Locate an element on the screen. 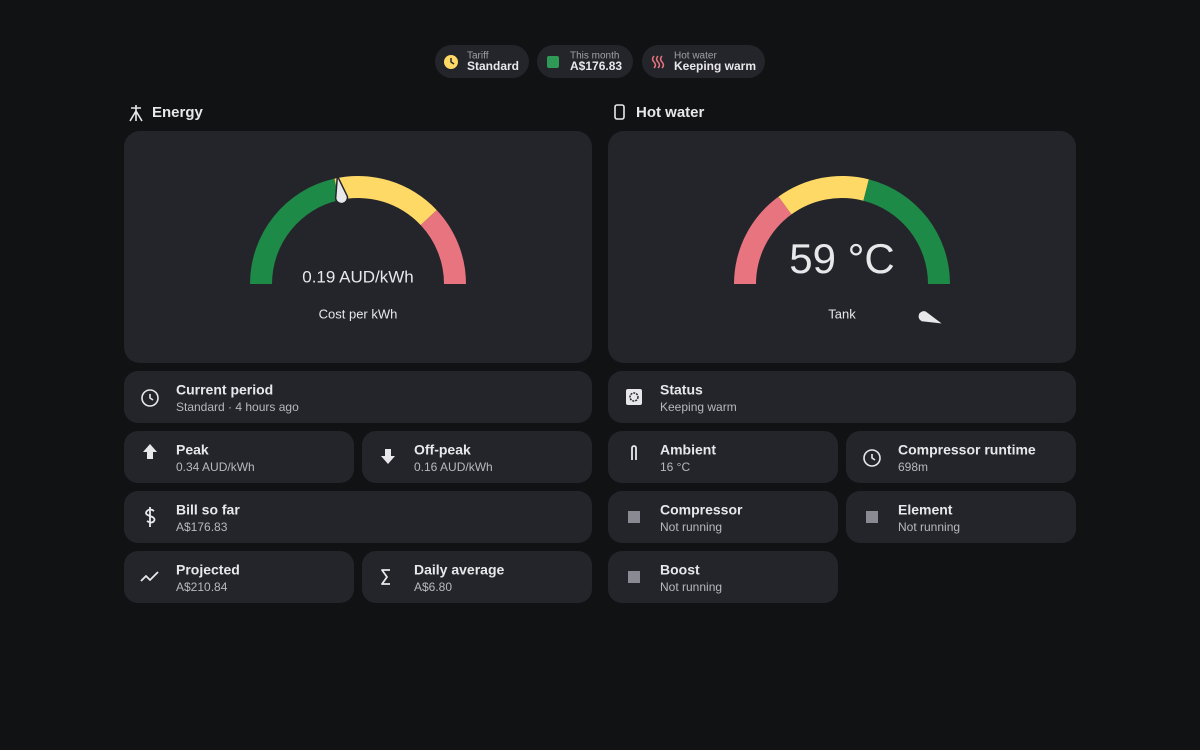  tile: Status Keeping warm is located at coordinates (842, 397).